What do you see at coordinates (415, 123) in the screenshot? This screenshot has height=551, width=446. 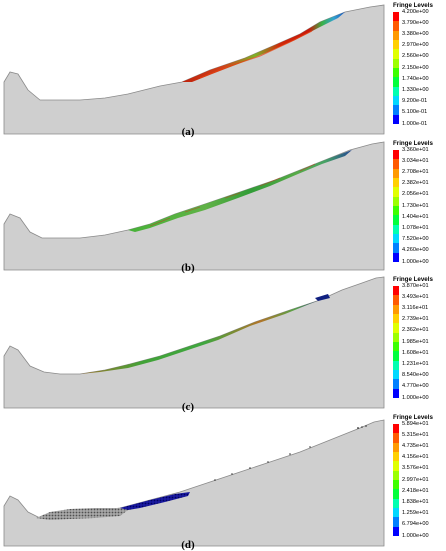 I see `legend-level-label: 1.000e-01` at bounding box center [415, 123].